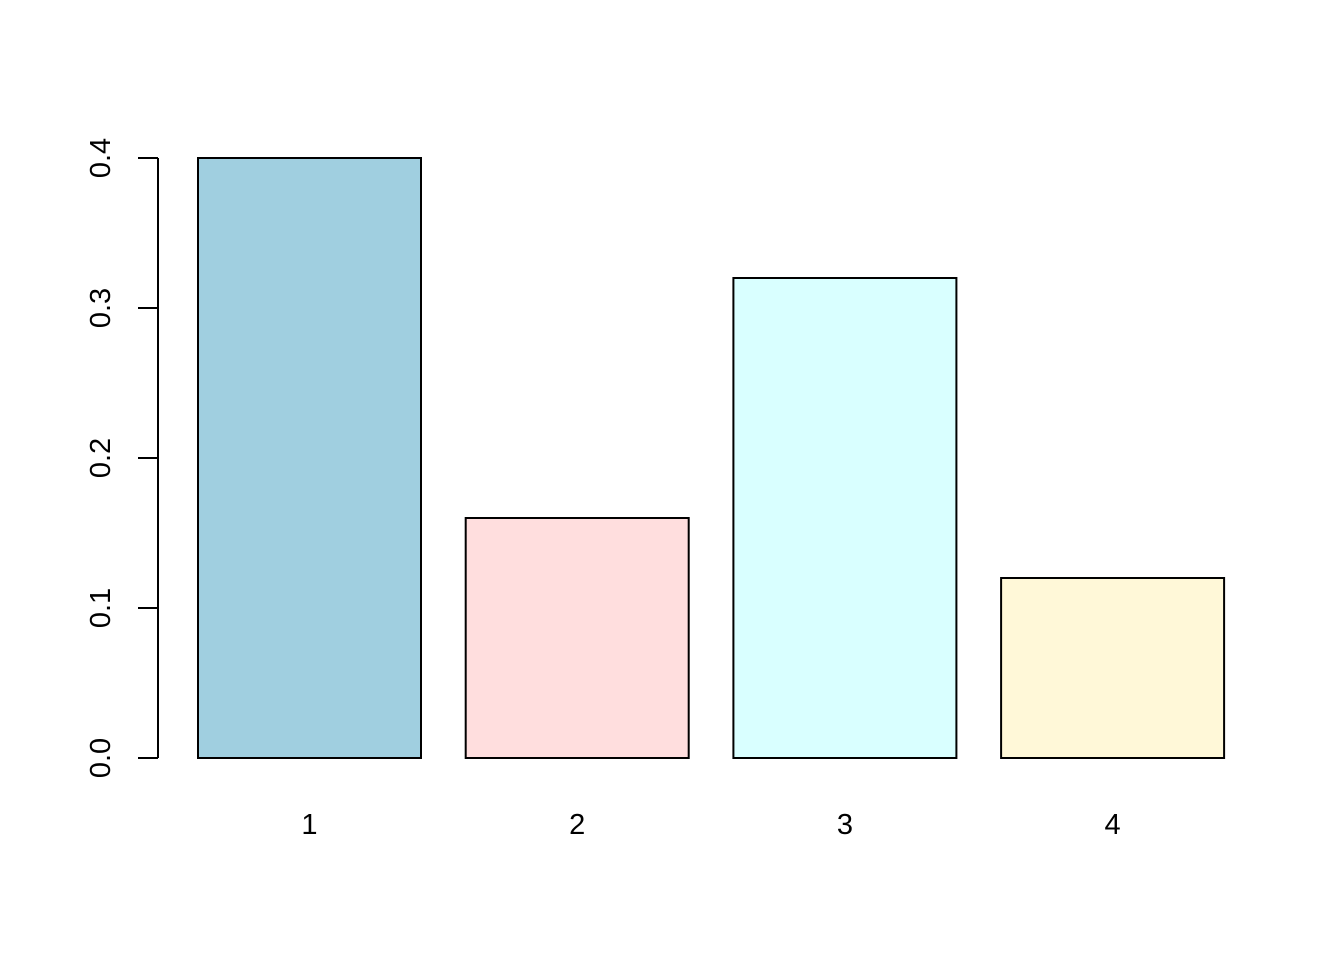 The image size is (1344, 960). I want to click on x-tick-label-1: 1, so click(309, 825).